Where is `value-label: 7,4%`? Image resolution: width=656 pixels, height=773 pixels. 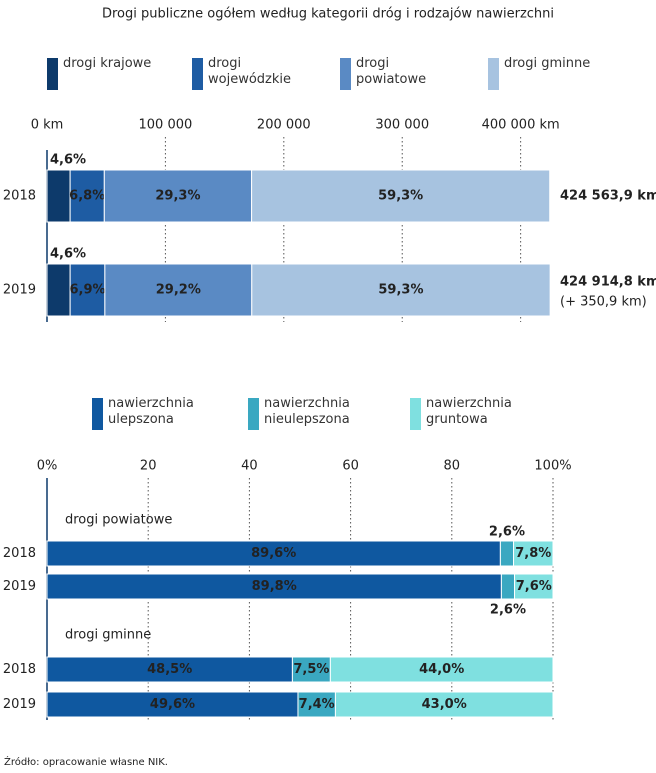 value-label: 7,4% is located at coordinates (317, 704).